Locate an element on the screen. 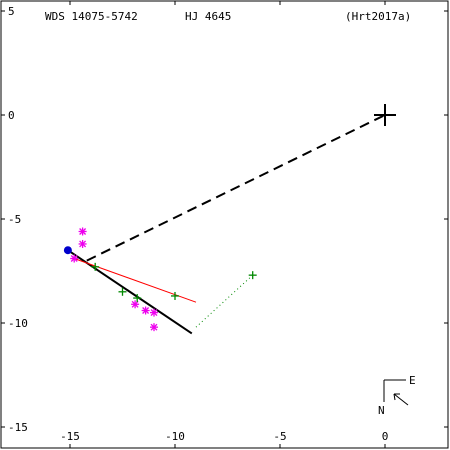  secondary-star-marker is located at coordinates (67, 250).